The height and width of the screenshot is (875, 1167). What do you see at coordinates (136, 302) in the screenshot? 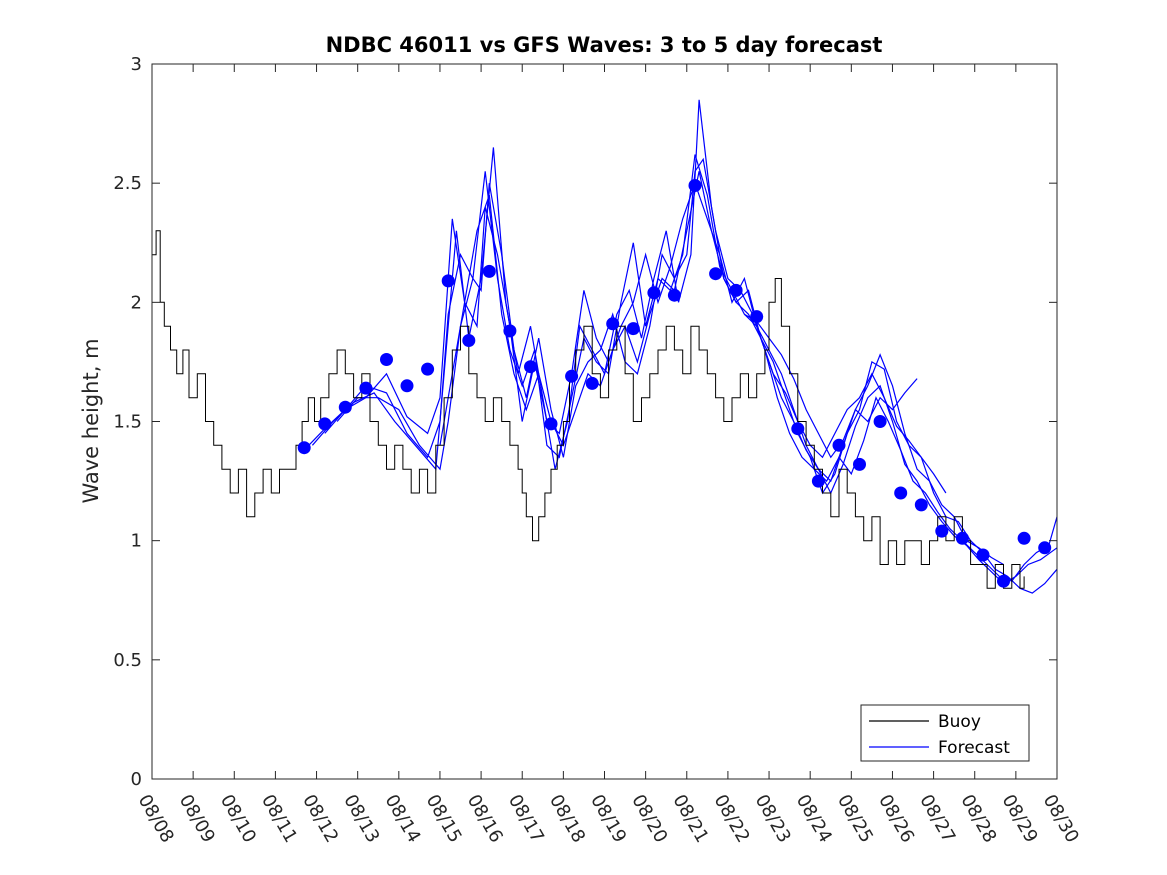
I see `y-tick-label: 2` at bounding box center [136, 302].